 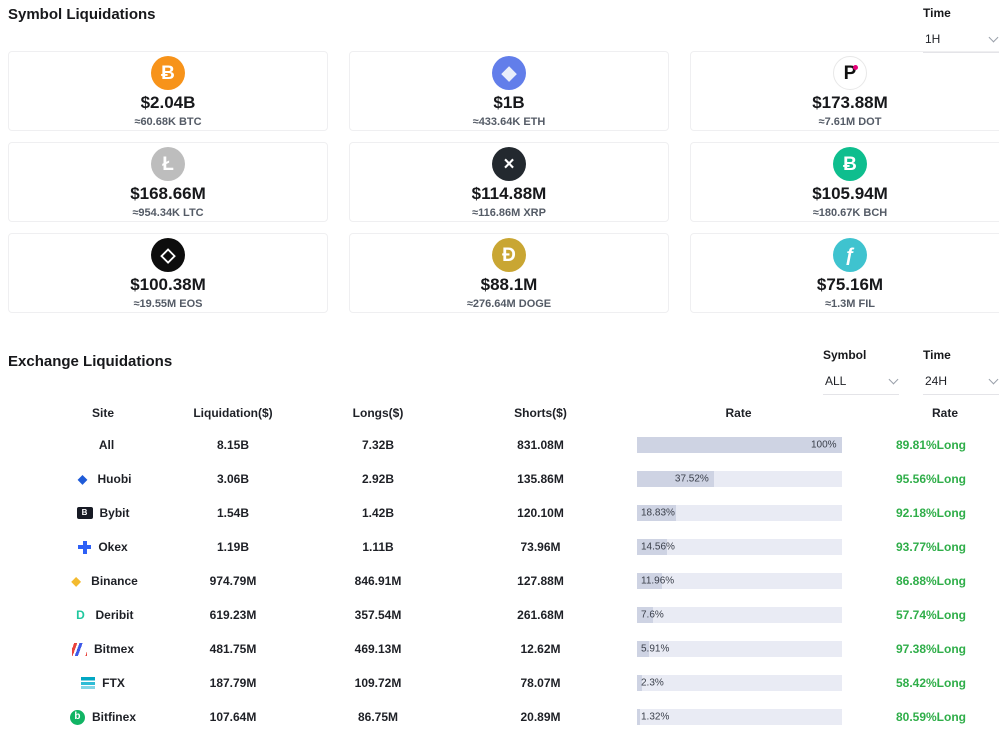 I want to click on liquidation-approx: ≈276.64M DOGE, so click(x=509, y=304).